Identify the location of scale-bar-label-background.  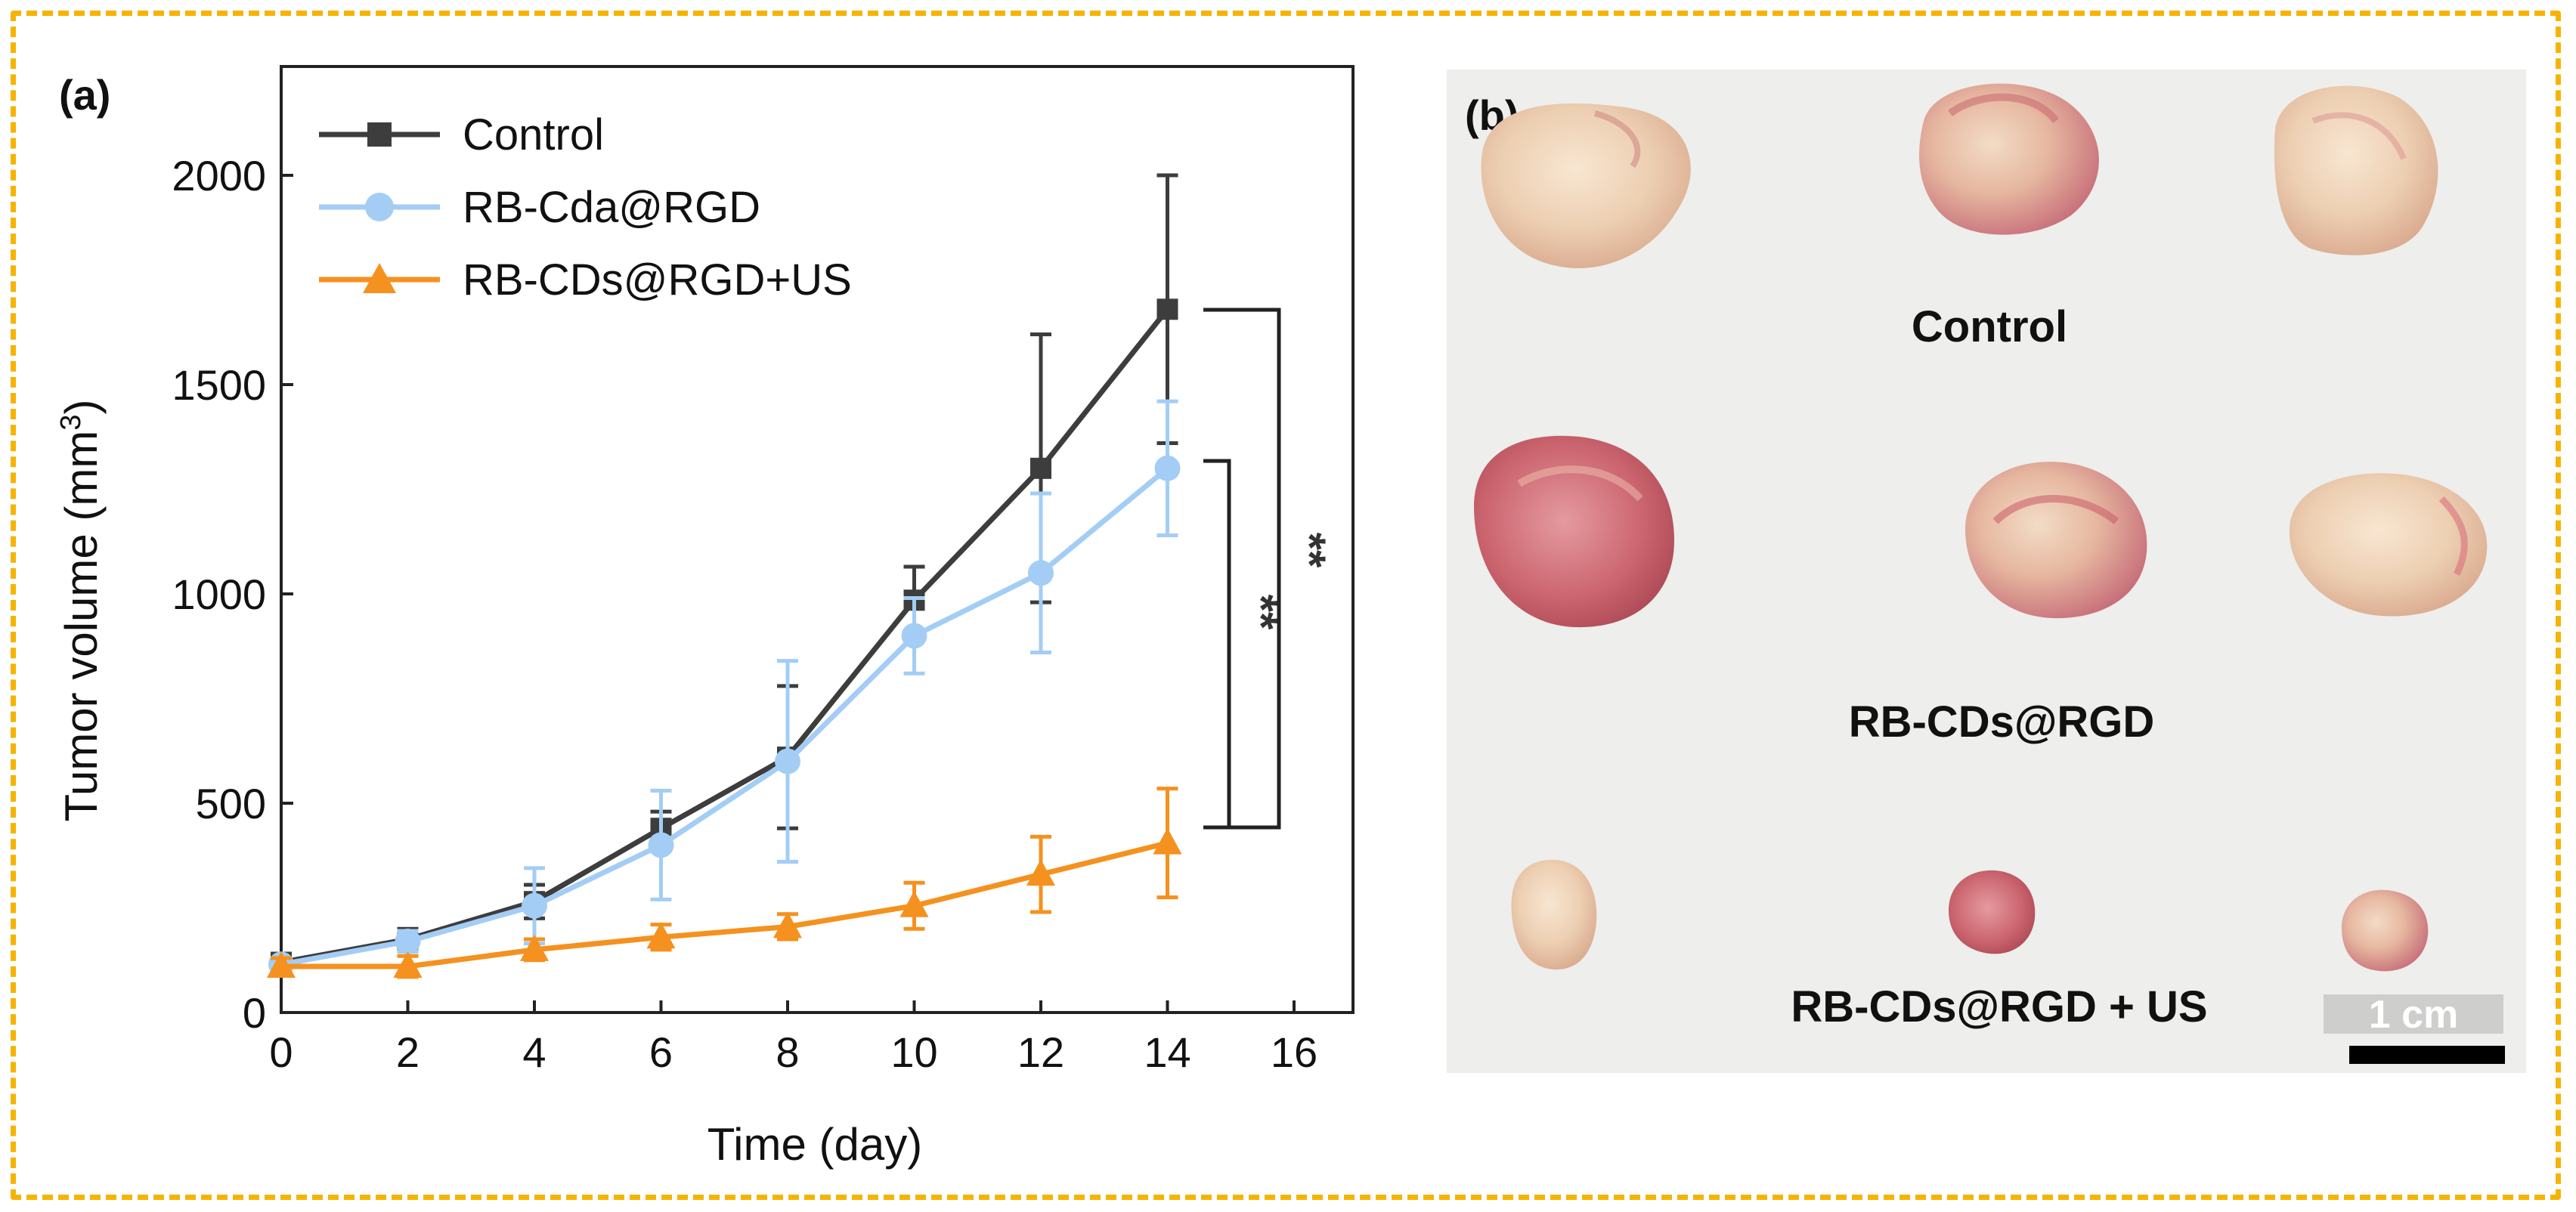
(2413, 1014).